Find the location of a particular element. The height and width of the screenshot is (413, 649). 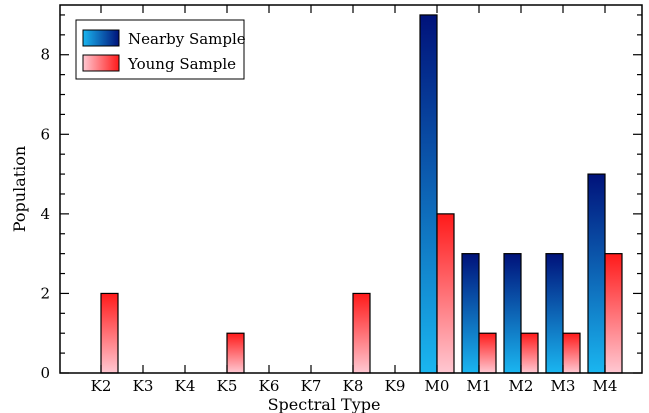

x-tick-label-M3: M3 is located at coordinates (563, 386).